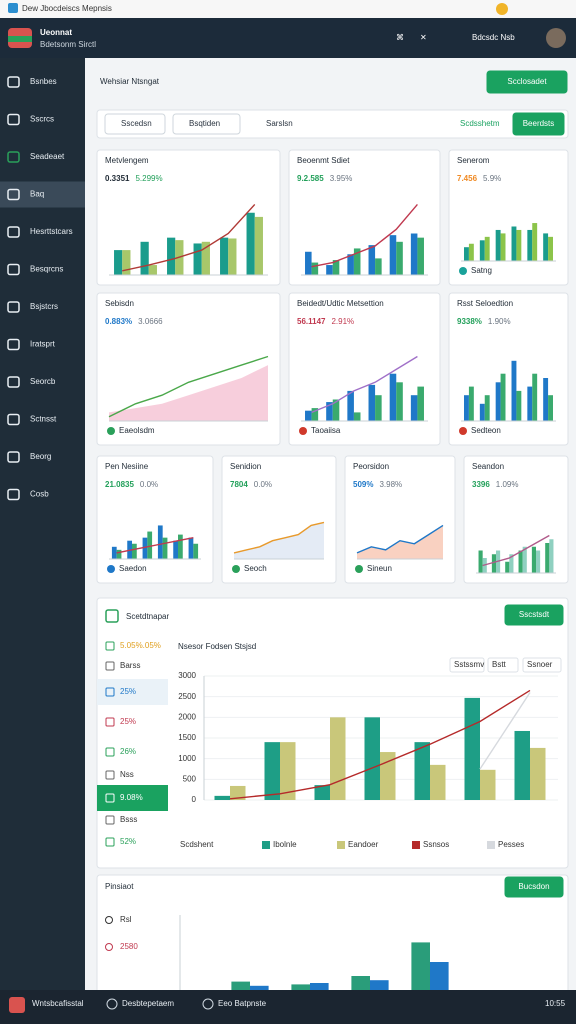 The height and width of the screenshot is (1024, 576). What do you see at coordinates (492, 178) in the screenshot?
I see `card-change: 5.9%` at bounding box center [492, 178].